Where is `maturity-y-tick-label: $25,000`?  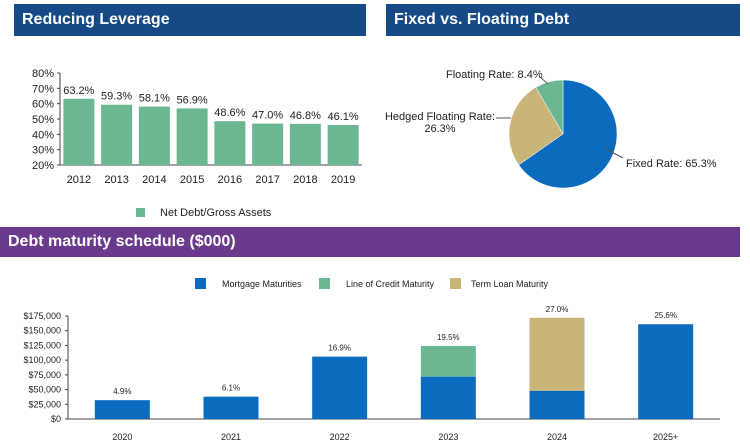 maturity-y-tick-label: $25,000 is located at coordinates (44, 404).